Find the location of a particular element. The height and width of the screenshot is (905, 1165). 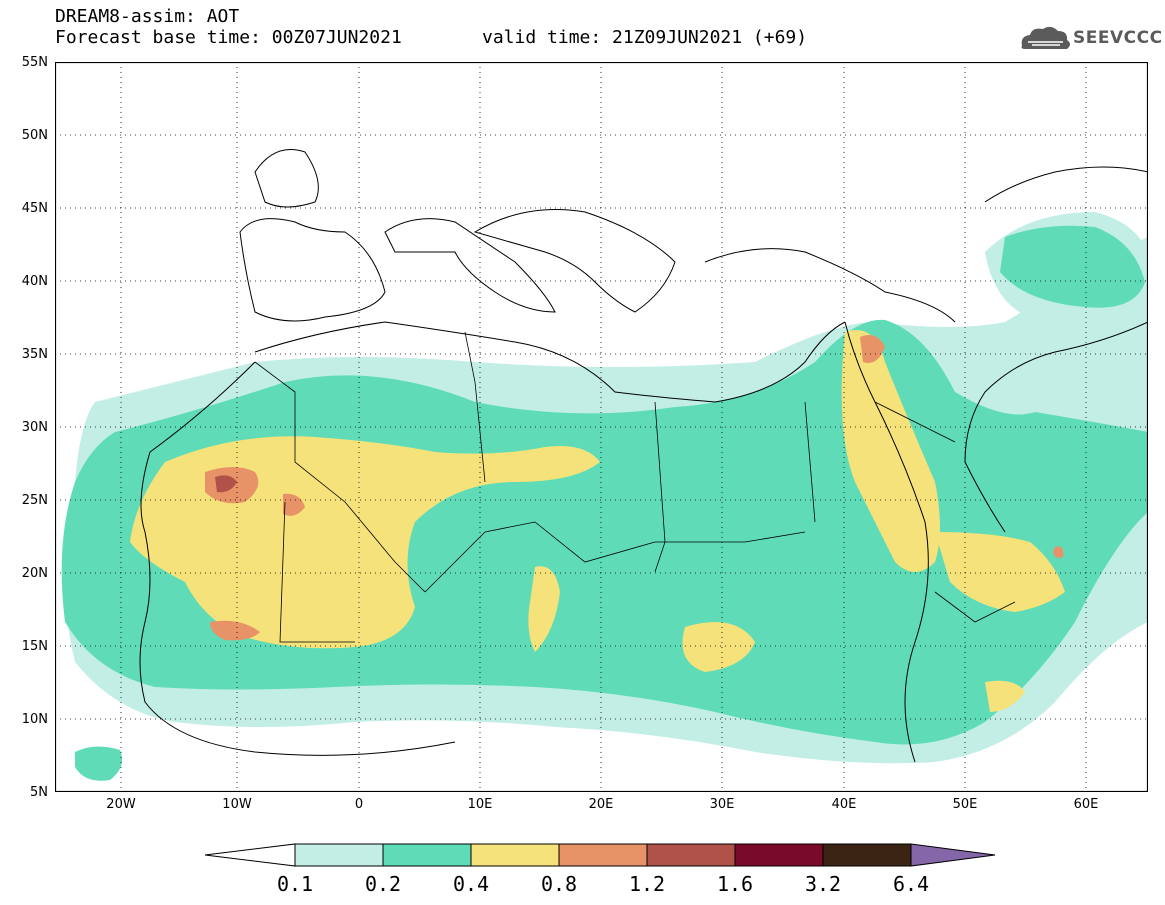

lat-label: 35N is located at coordinates (34, 354).